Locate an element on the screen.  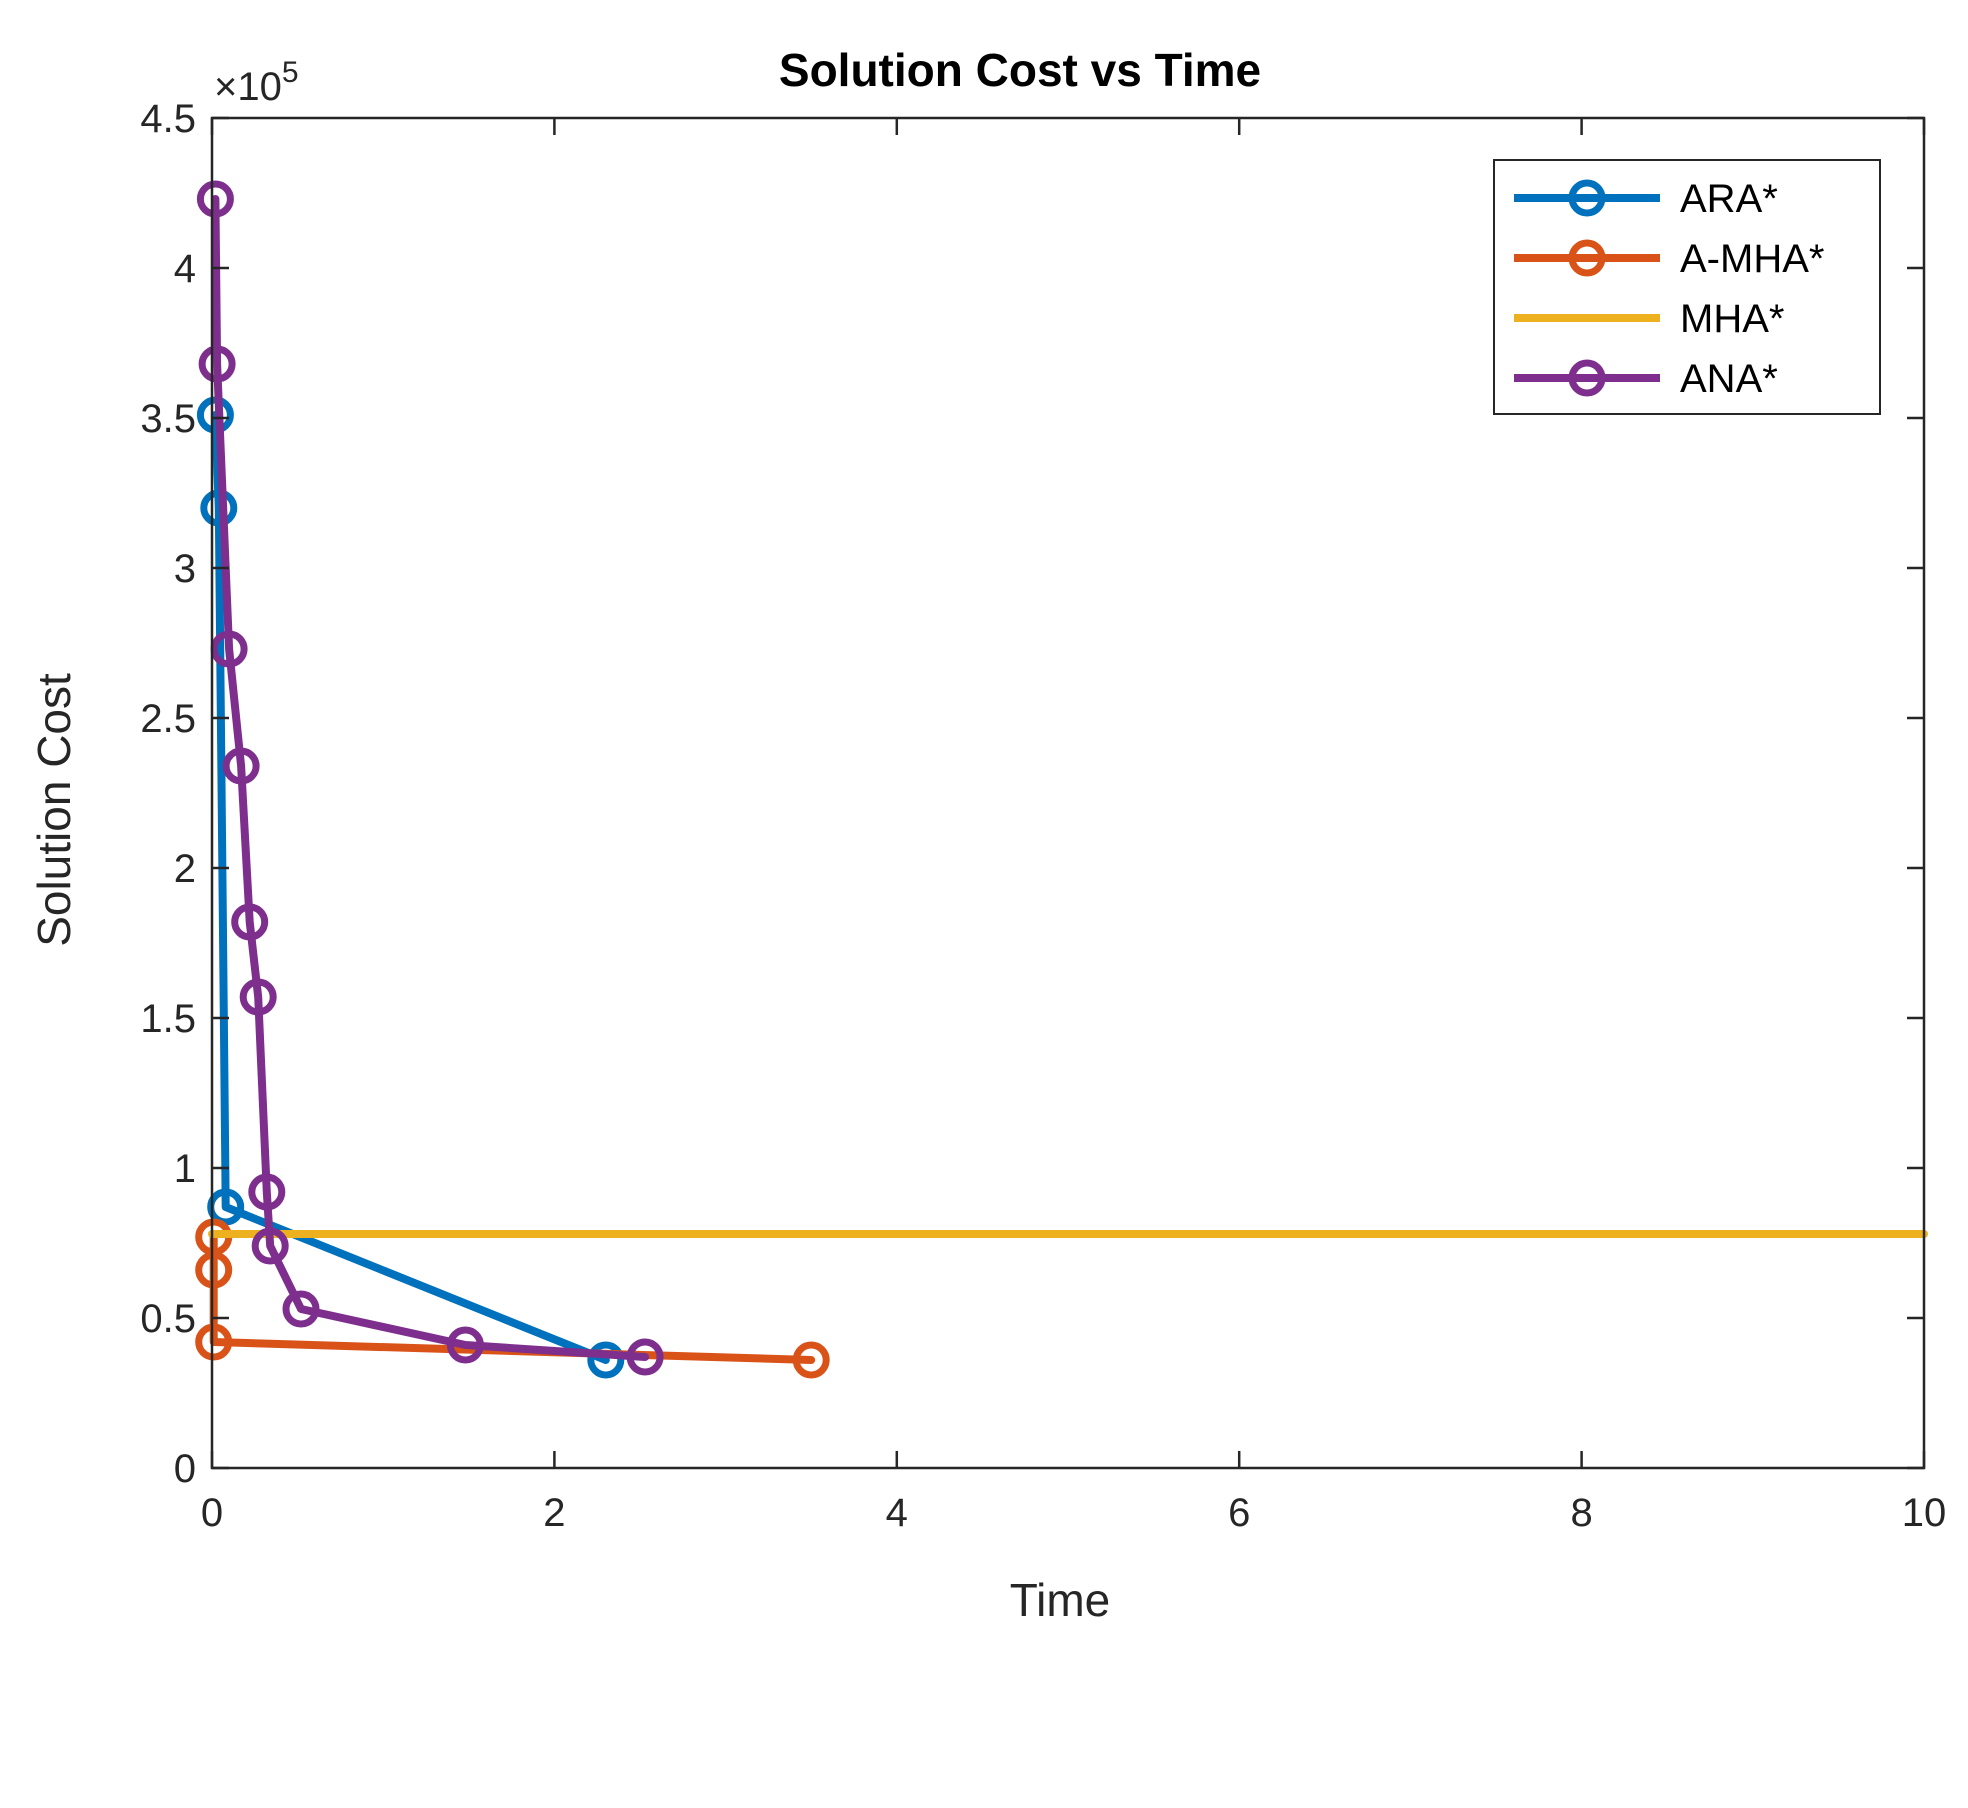
legend-label-0: ARA* is located at coordinates (1729, 199).